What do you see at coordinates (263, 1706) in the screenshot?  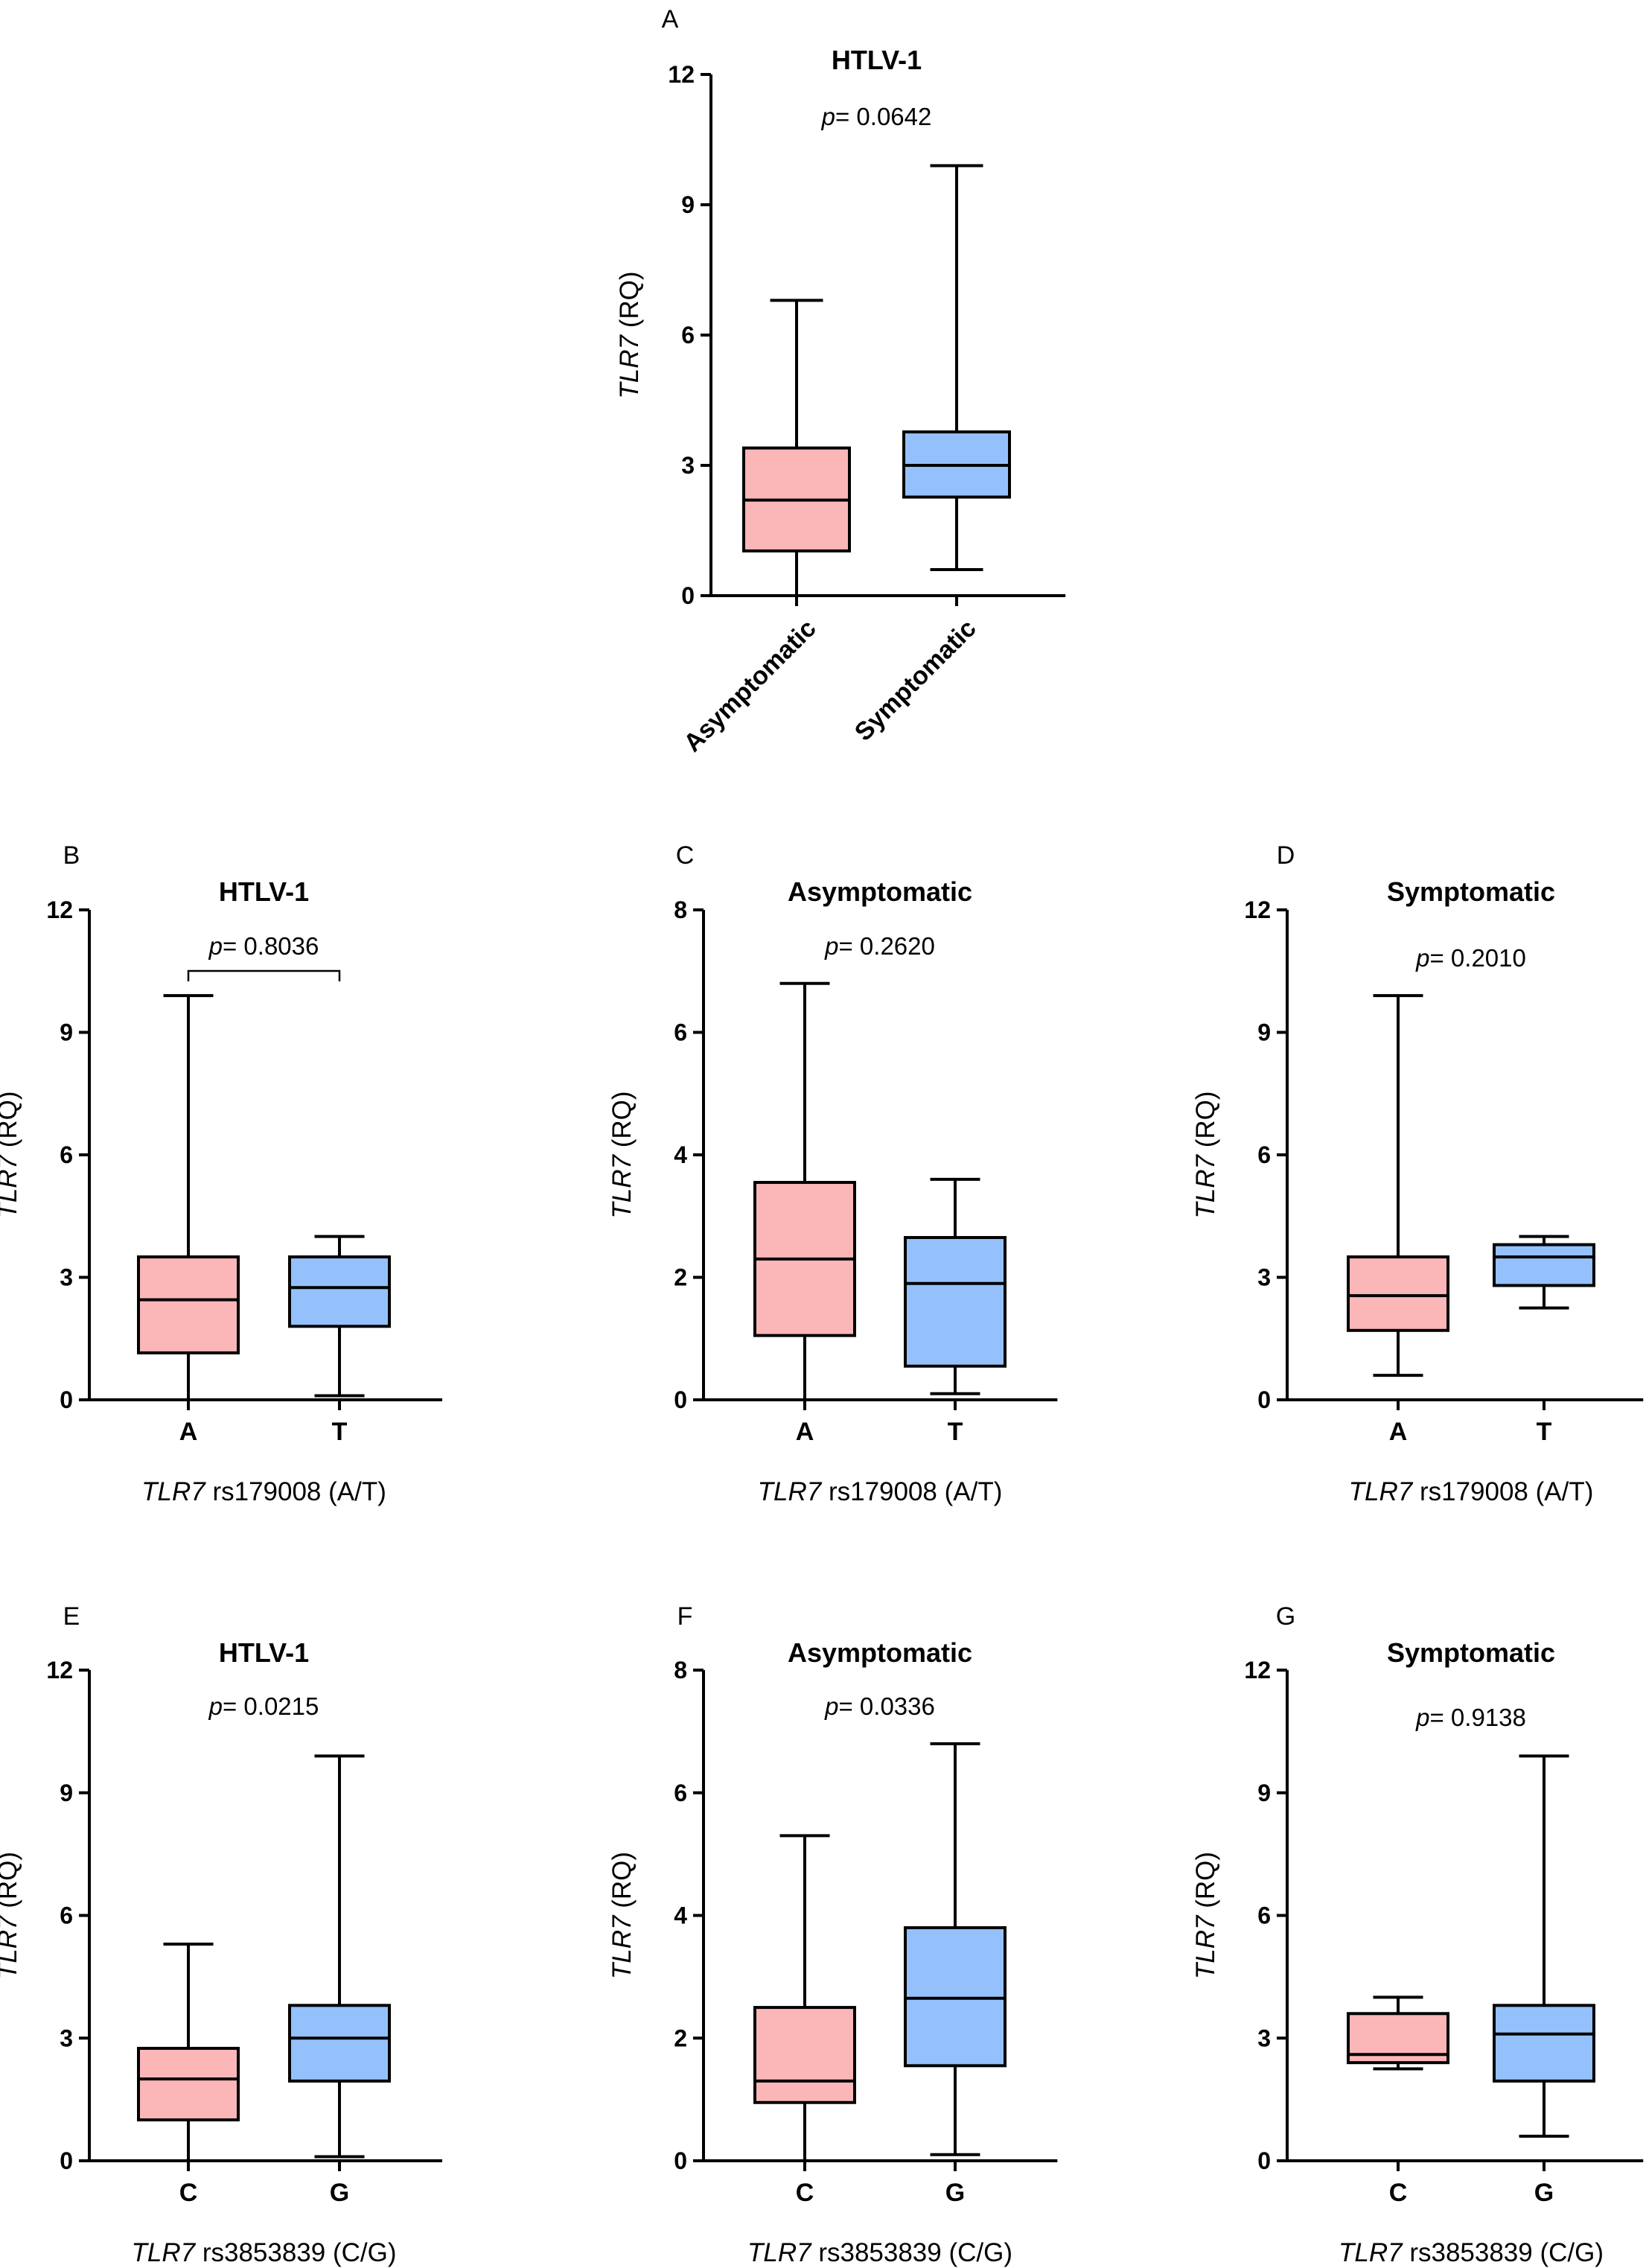 I see `p-value: p= 0.0215` at bounding box center [263, 1706].